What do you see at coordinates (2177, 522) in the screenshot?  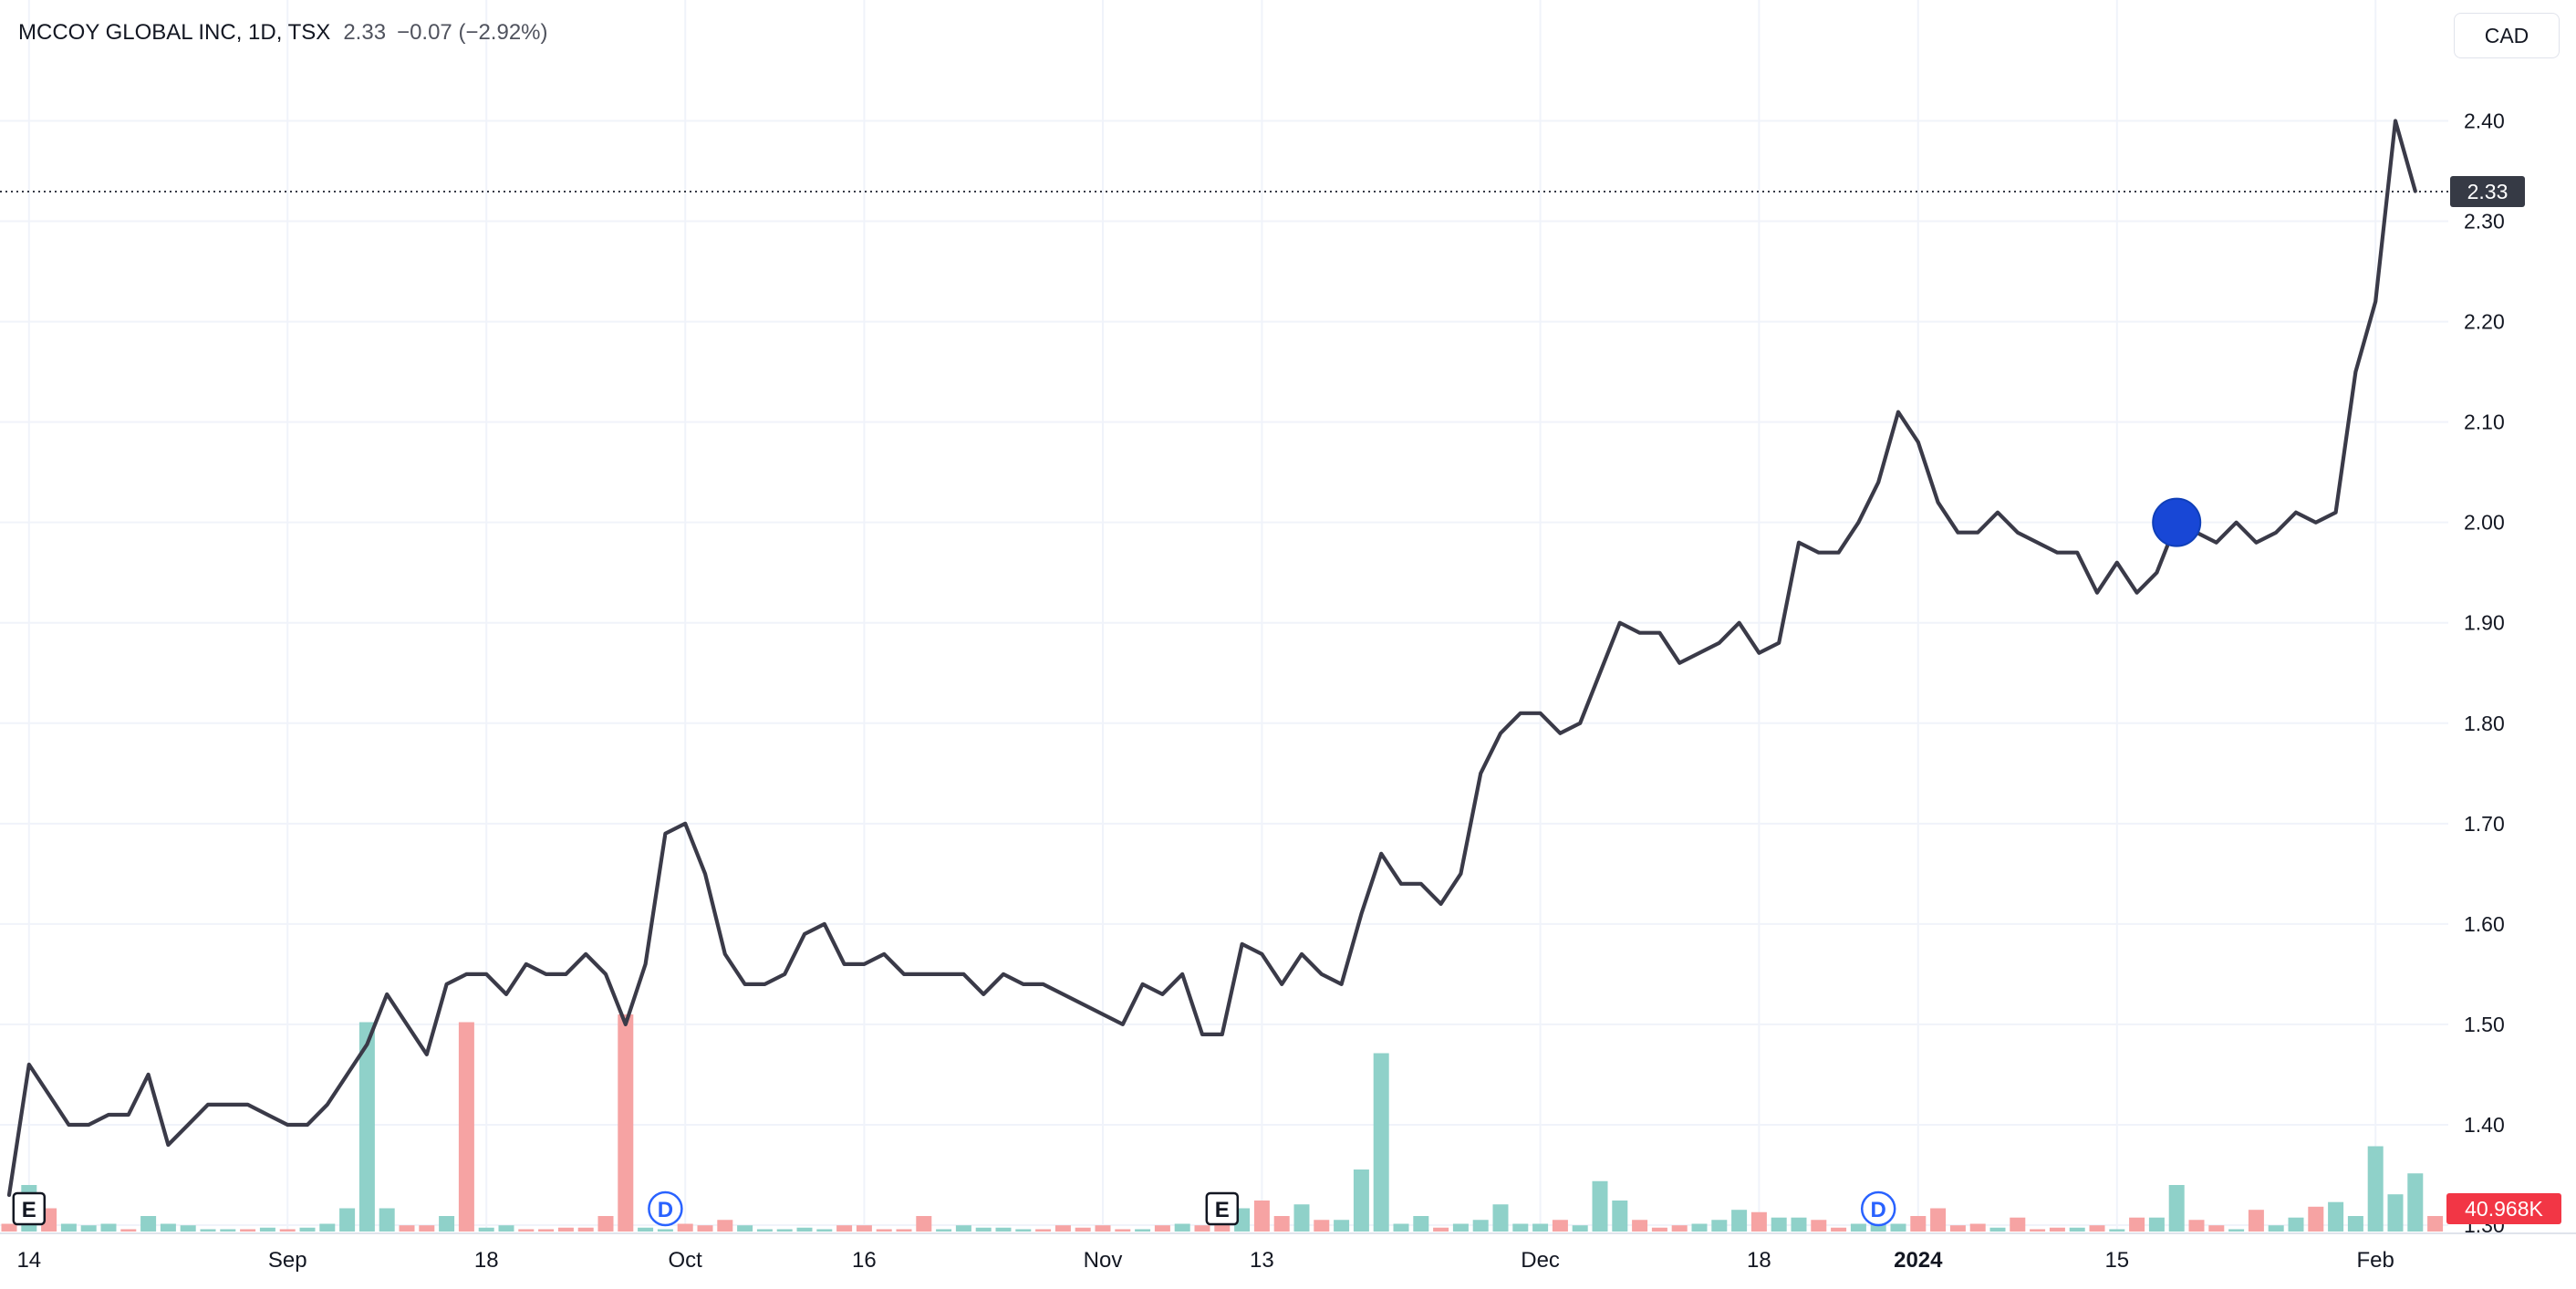 I see `crosshair-marker` at bounding box center [2177, 522].